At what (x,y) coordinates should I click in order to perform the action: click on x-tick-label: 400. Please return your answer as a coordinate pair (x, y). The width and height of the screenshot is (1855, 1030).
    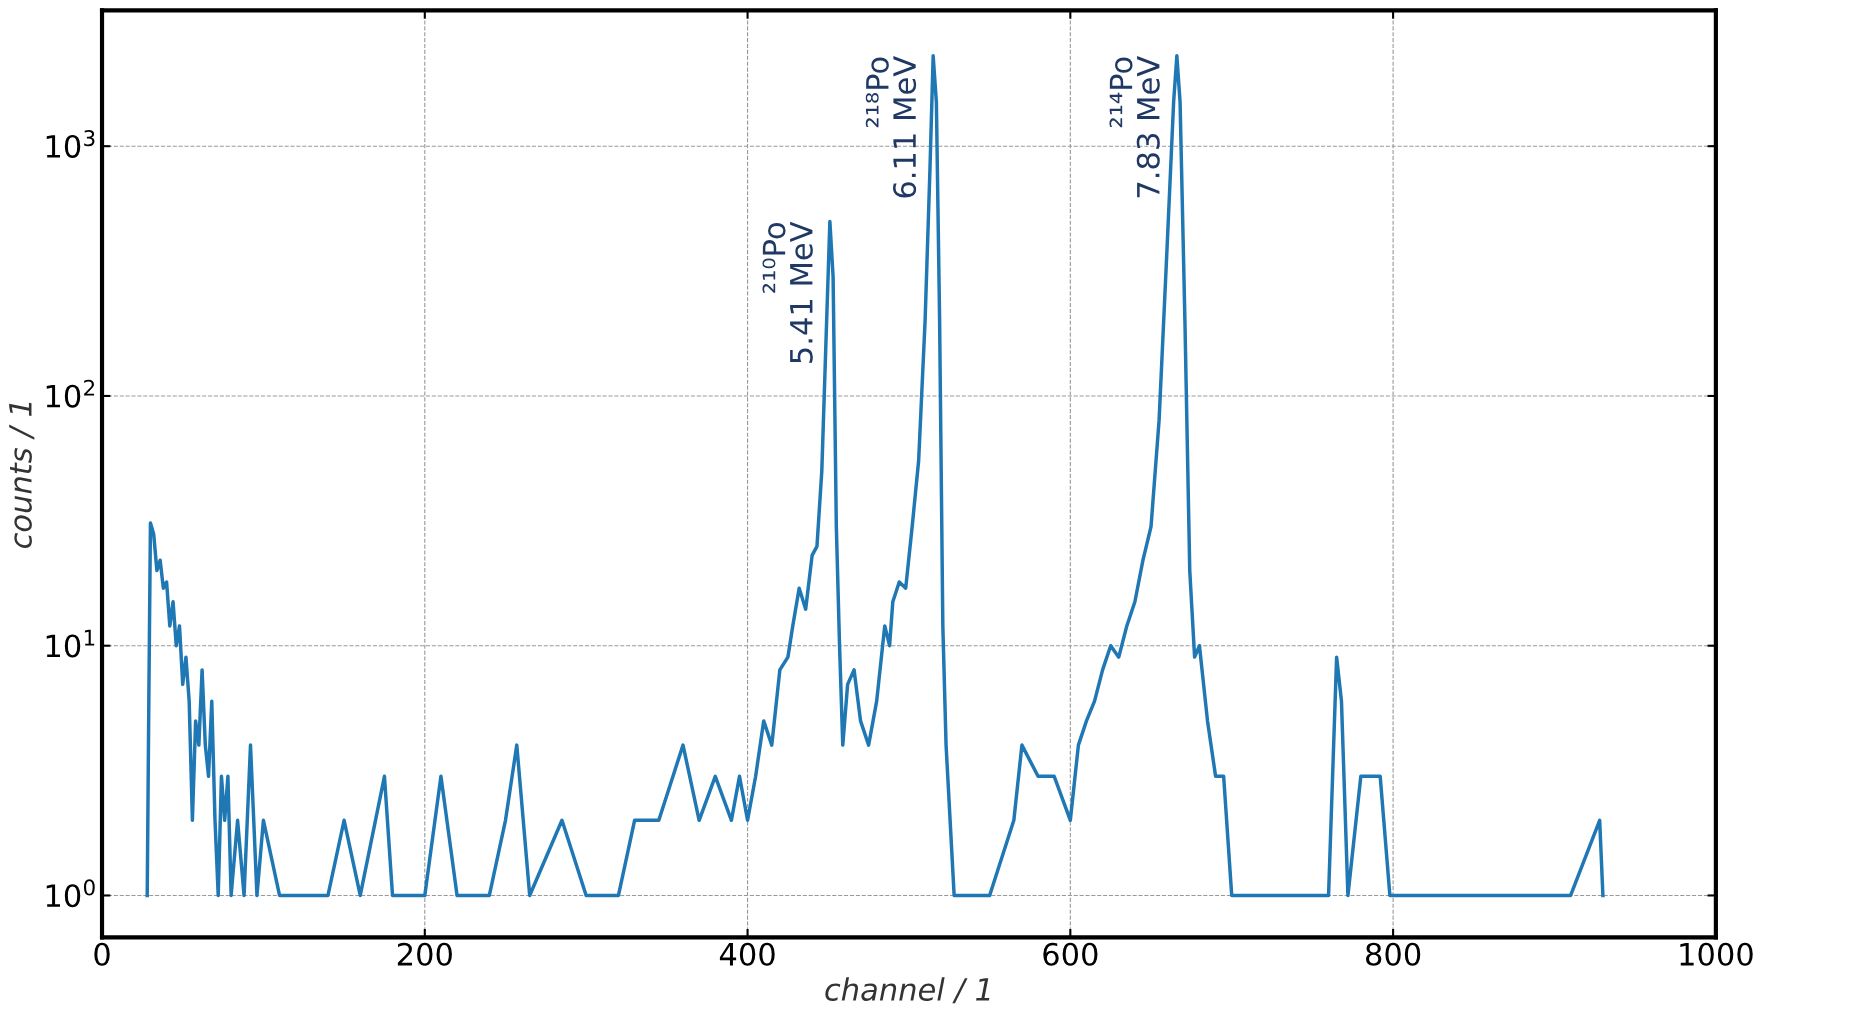
    Looking at the image, I should click on (747, 954).